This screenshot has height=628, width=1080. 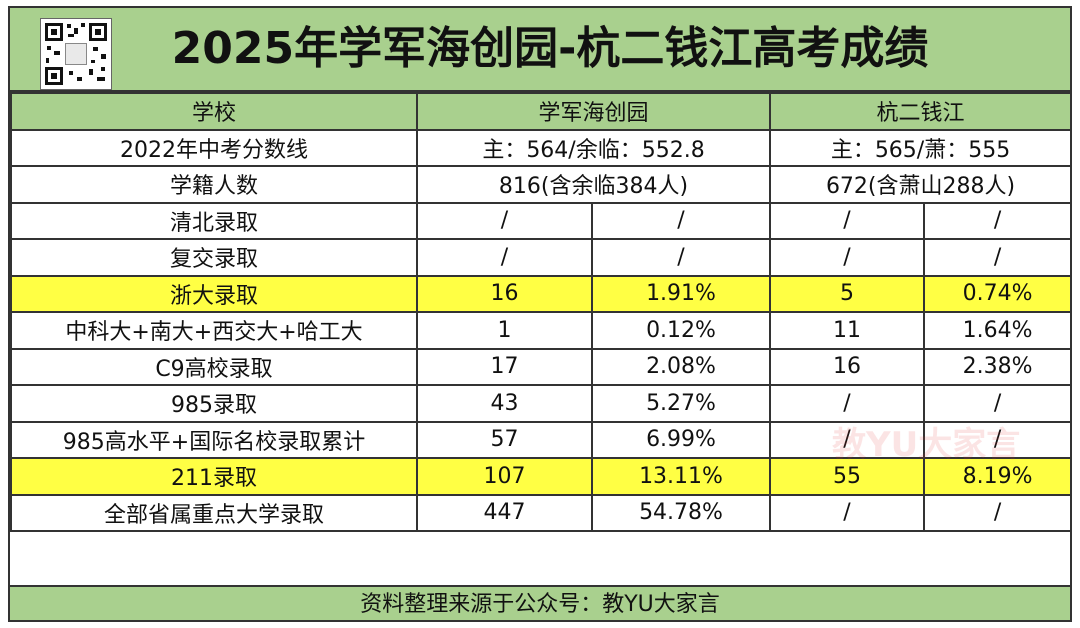 What do you see at coordinates (681, 476) in the screenshot?
I see `school-a-percent: 13.11%` at bounding box center [681, 476].